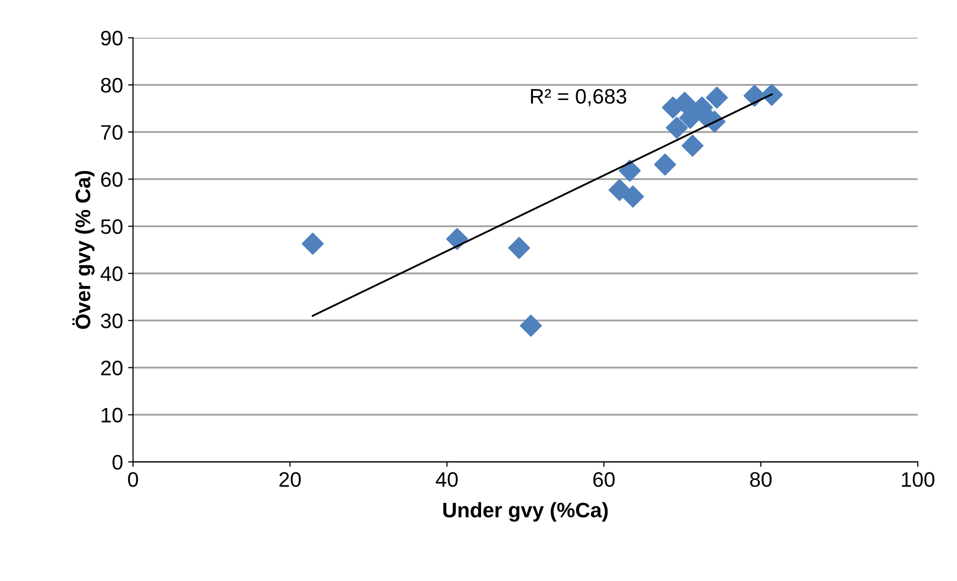  What do you see at coordinates (111, 38) in the screenshot?
I see `y-tick-label: 90` at bounding box center [111, 38].